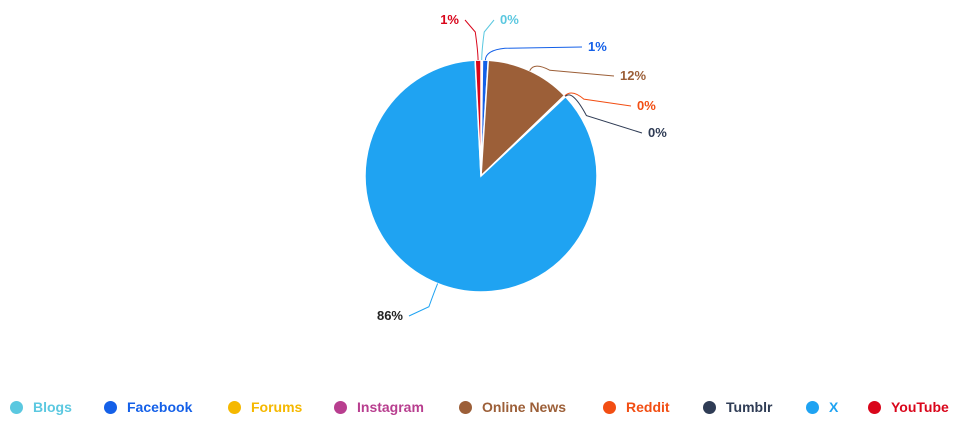 The image size is (966, 433). I want to click on leader-line-youtube, so click(471, 40).